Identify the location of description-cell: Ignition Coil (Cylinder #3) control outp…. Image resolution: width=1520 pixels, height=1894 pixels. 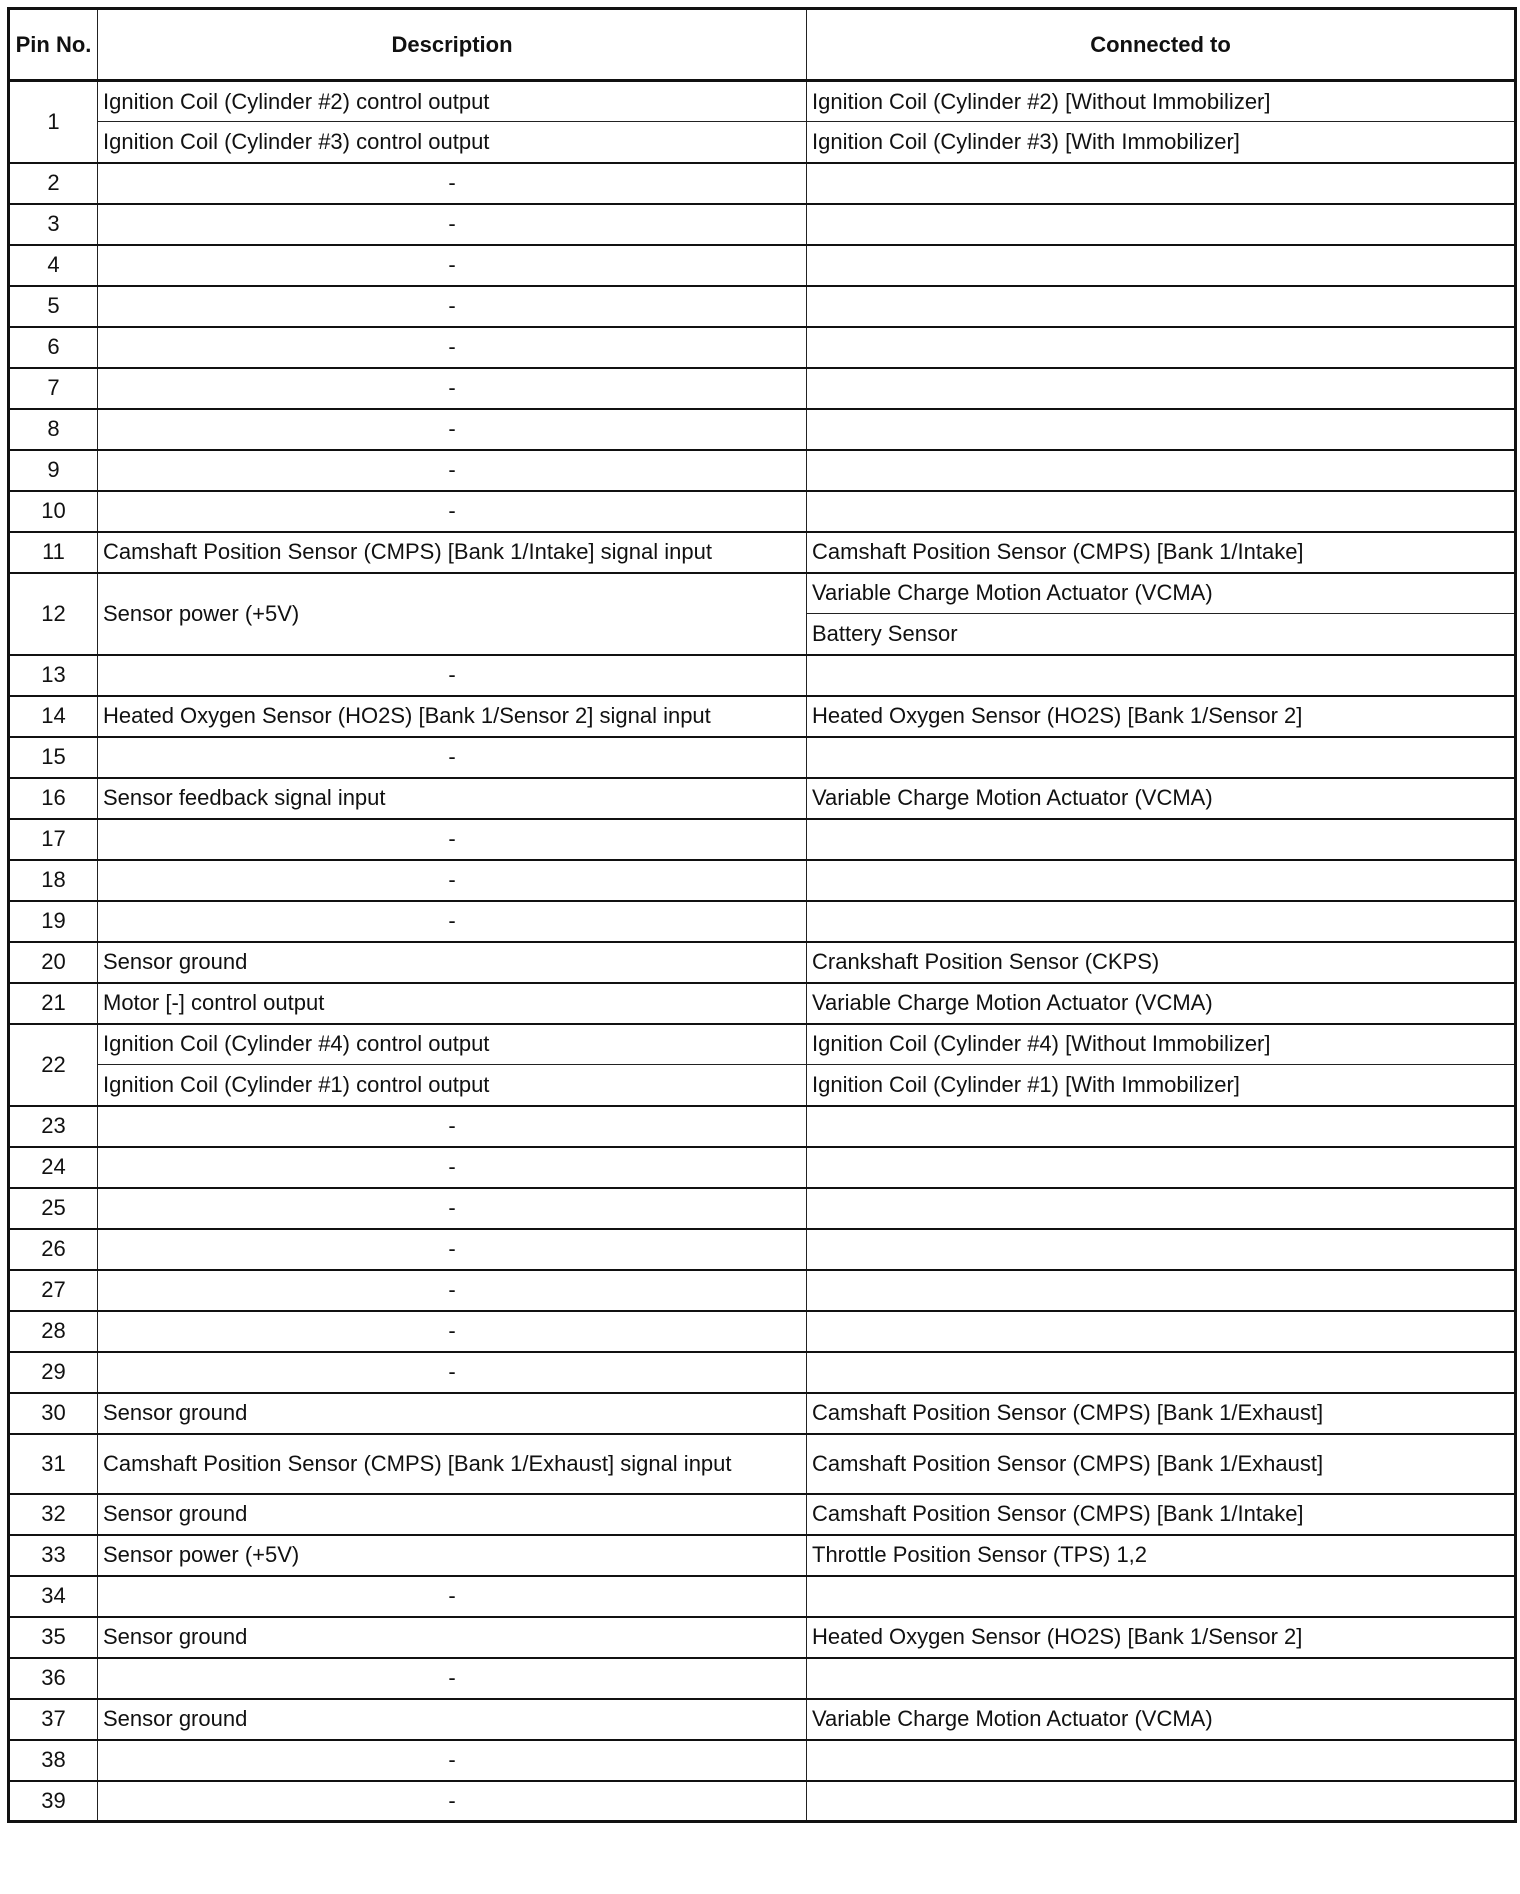
(452, 142).